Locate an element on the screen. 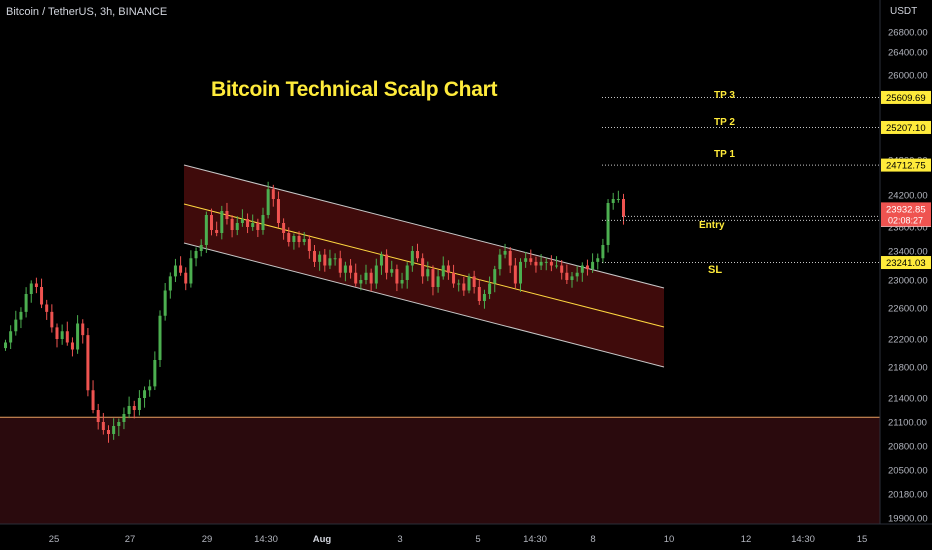 The width and height of the screenshot is (932, 550). y-tick-label: 20500.00 is located at coordinates (908, 471).